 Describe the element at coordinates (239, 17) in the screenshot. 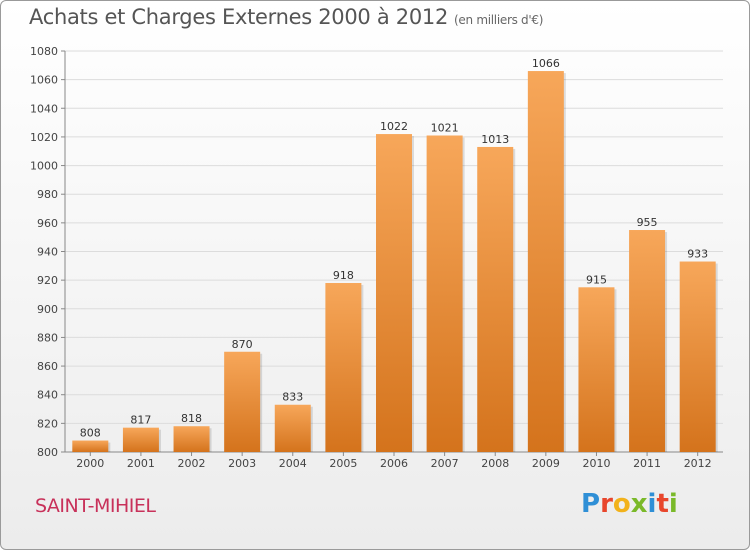

I see `chart-title-text: Achats et Charges Externes 2000 à 2012` at that location.